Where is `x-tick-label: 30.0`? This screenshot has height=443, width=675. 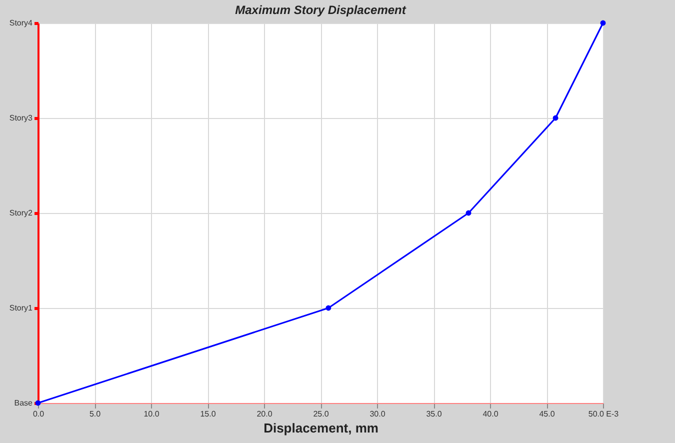
x-tick-label: 30.0 is located at coordinates (378, 414).